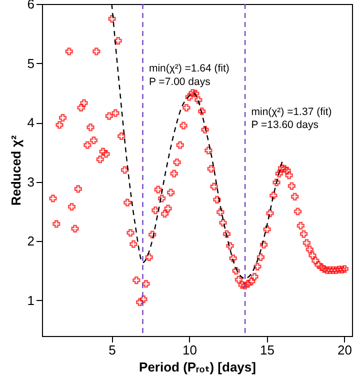  I want to click on annotation: P =7.00 days, so click(179, 82).